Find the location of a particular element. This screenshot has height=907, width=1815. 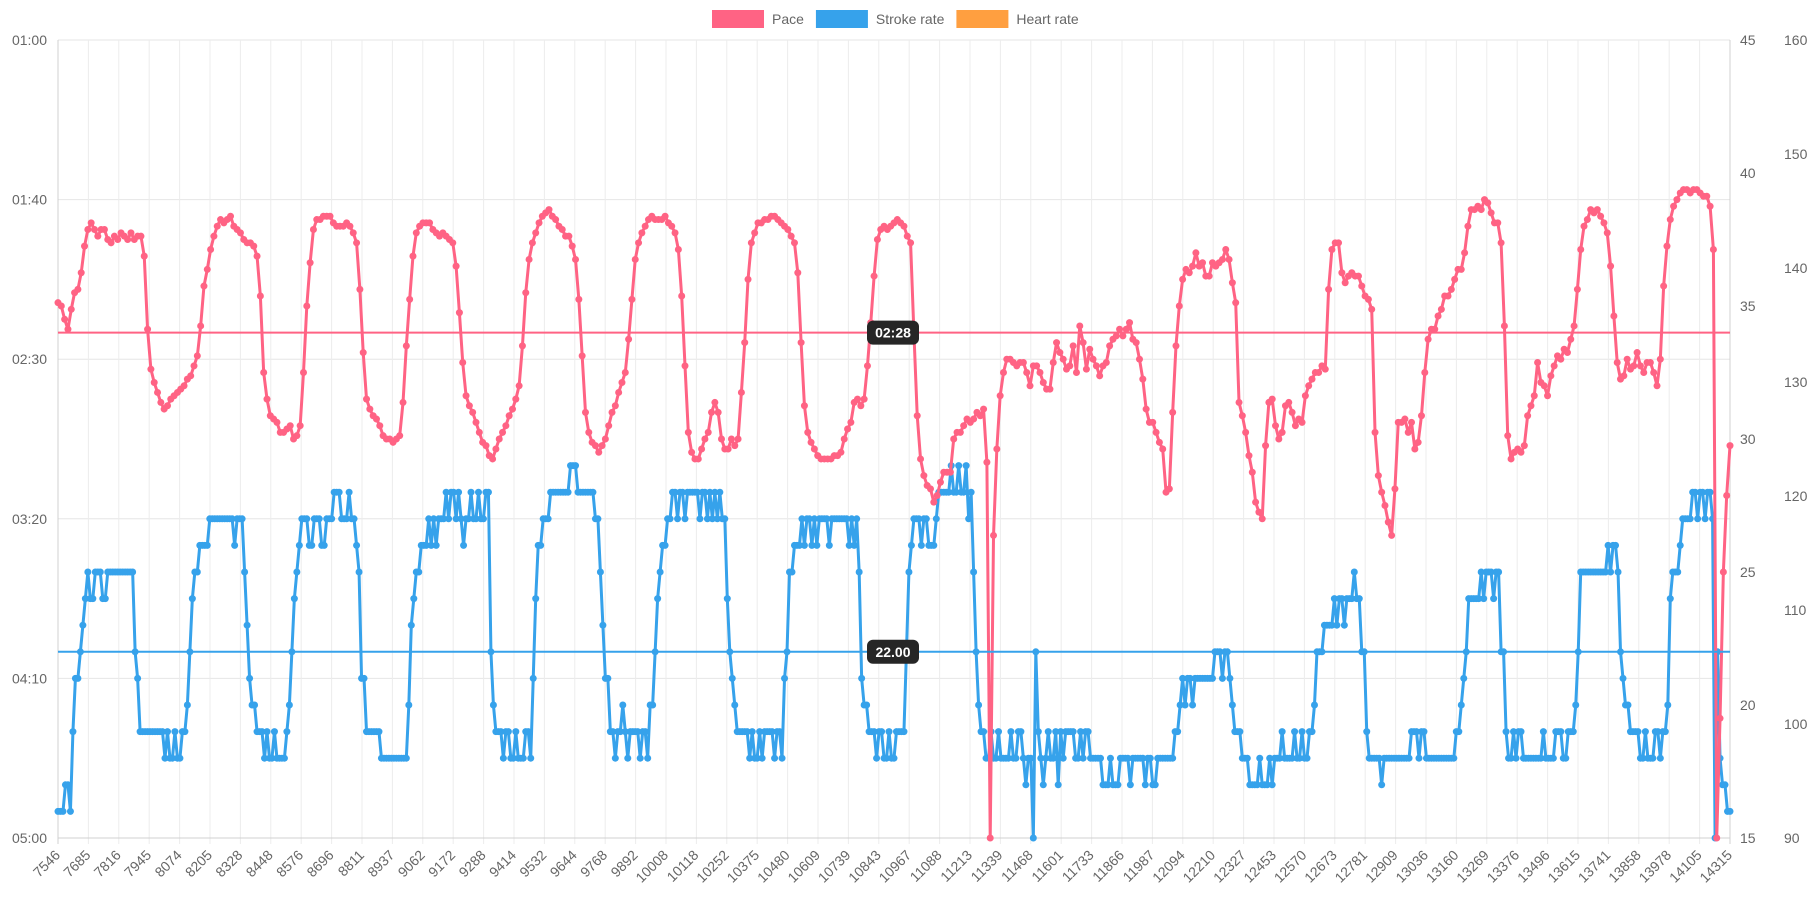

y-right-stroke-tick-label: 15 is located at coordinates (1748, 838).